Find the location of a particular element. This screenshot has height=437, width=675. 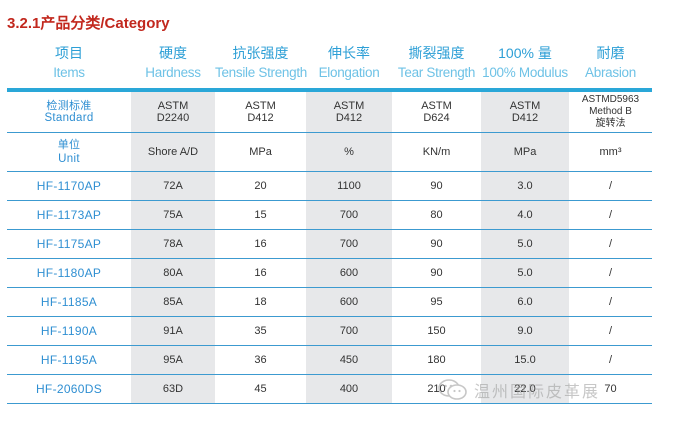

standard-label: 检测标准 Standard is located at coordinates (69, 111).